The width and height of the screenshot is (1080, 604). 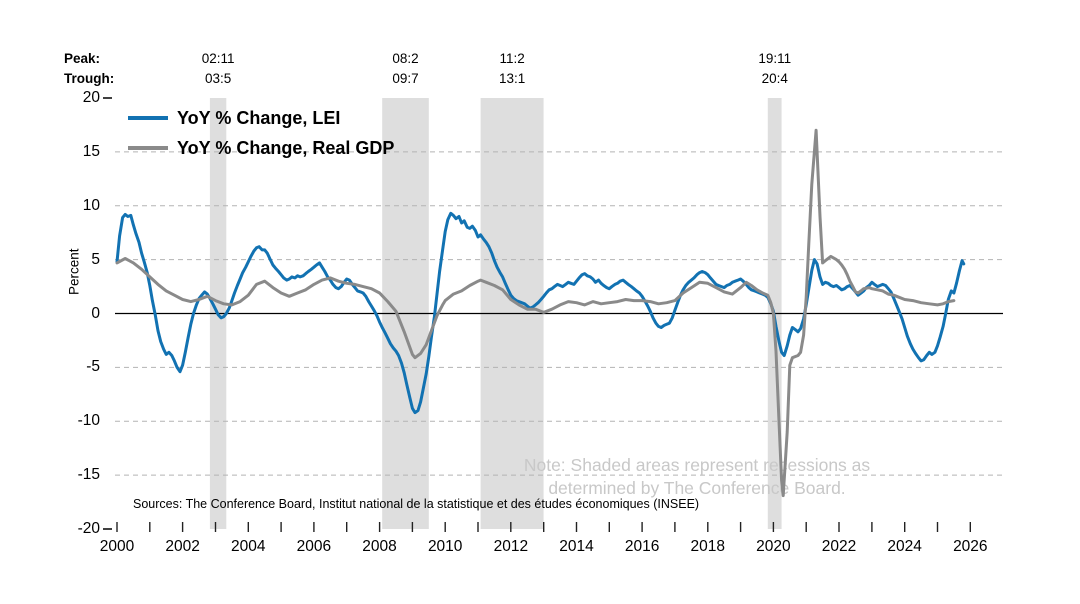 What do you see at coordinates (405, 78) in the screenshot?
I see `recession-trough-date: 09:7` at bounding box center [405, 78].